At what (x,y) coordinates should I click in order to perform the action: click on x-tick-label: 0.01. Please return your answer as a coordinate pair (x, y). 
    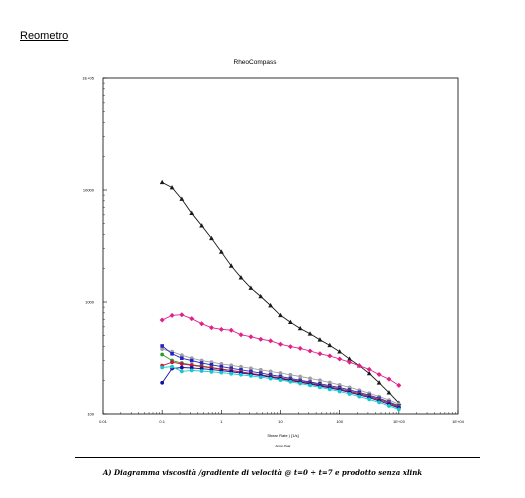
    Looking at the image, I should click on (103, 421).